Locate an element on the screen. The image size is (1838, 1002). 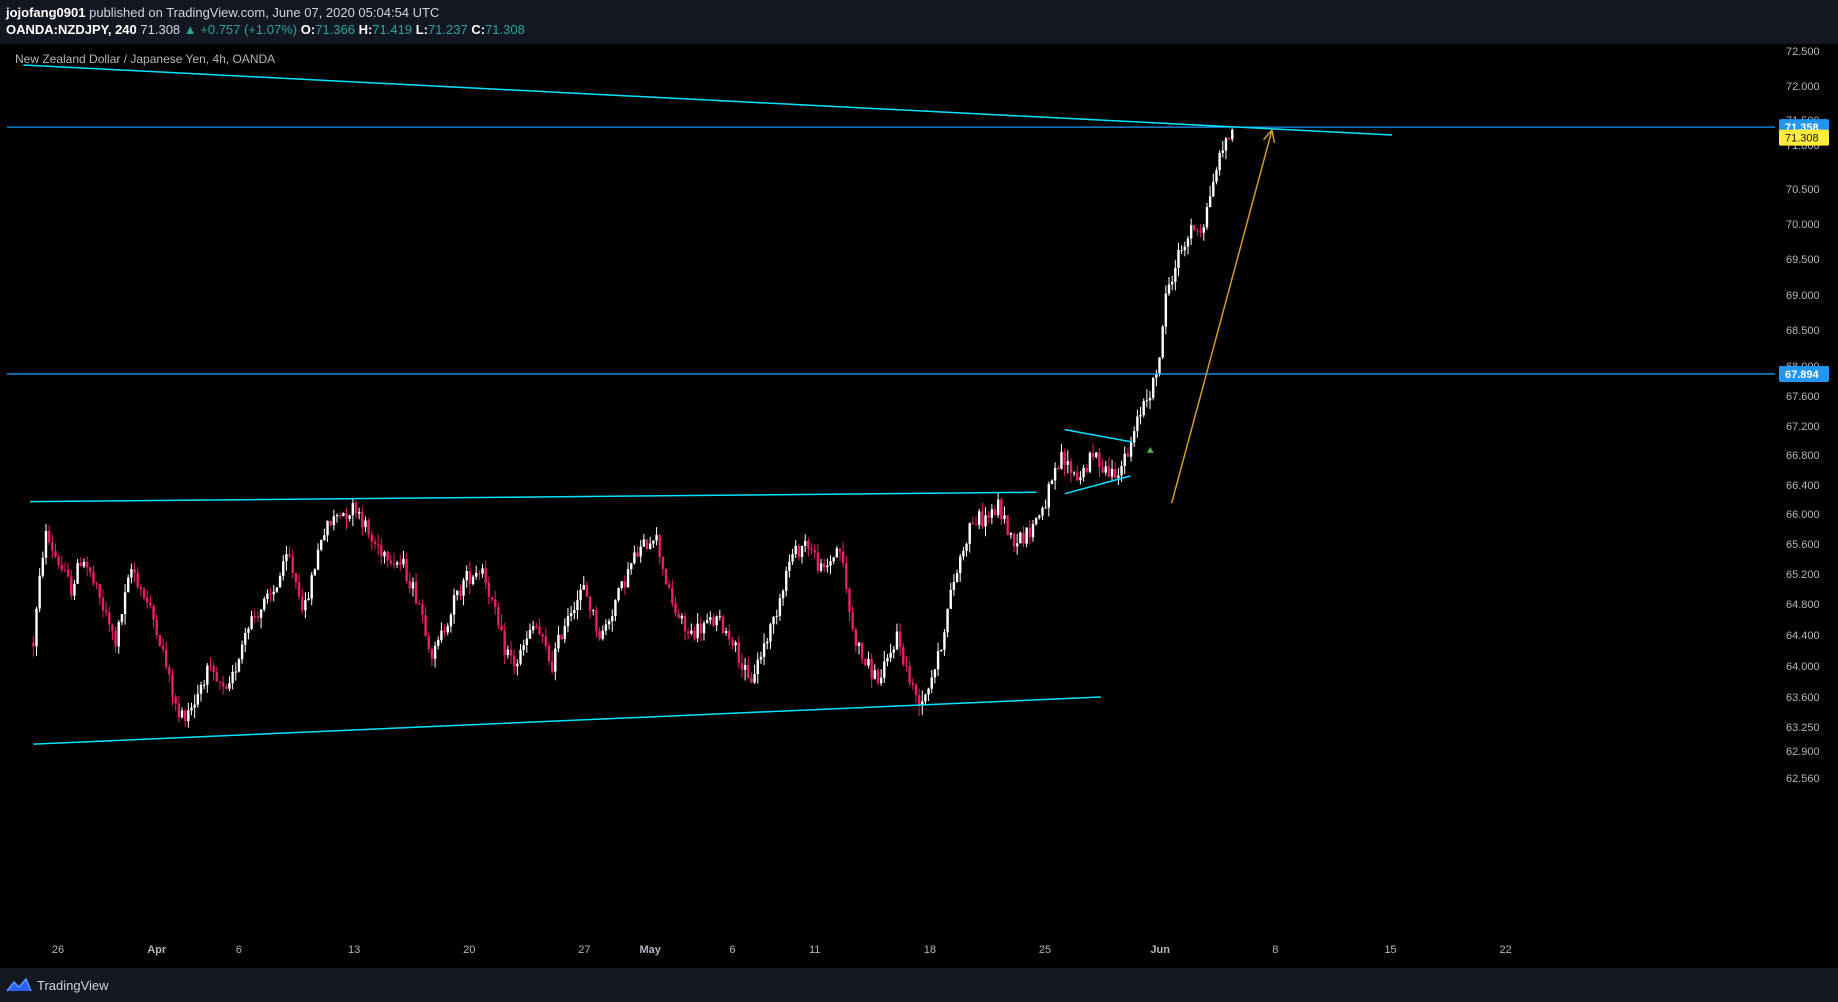
trendline-upper-channel is located at coordinates (708, 100).